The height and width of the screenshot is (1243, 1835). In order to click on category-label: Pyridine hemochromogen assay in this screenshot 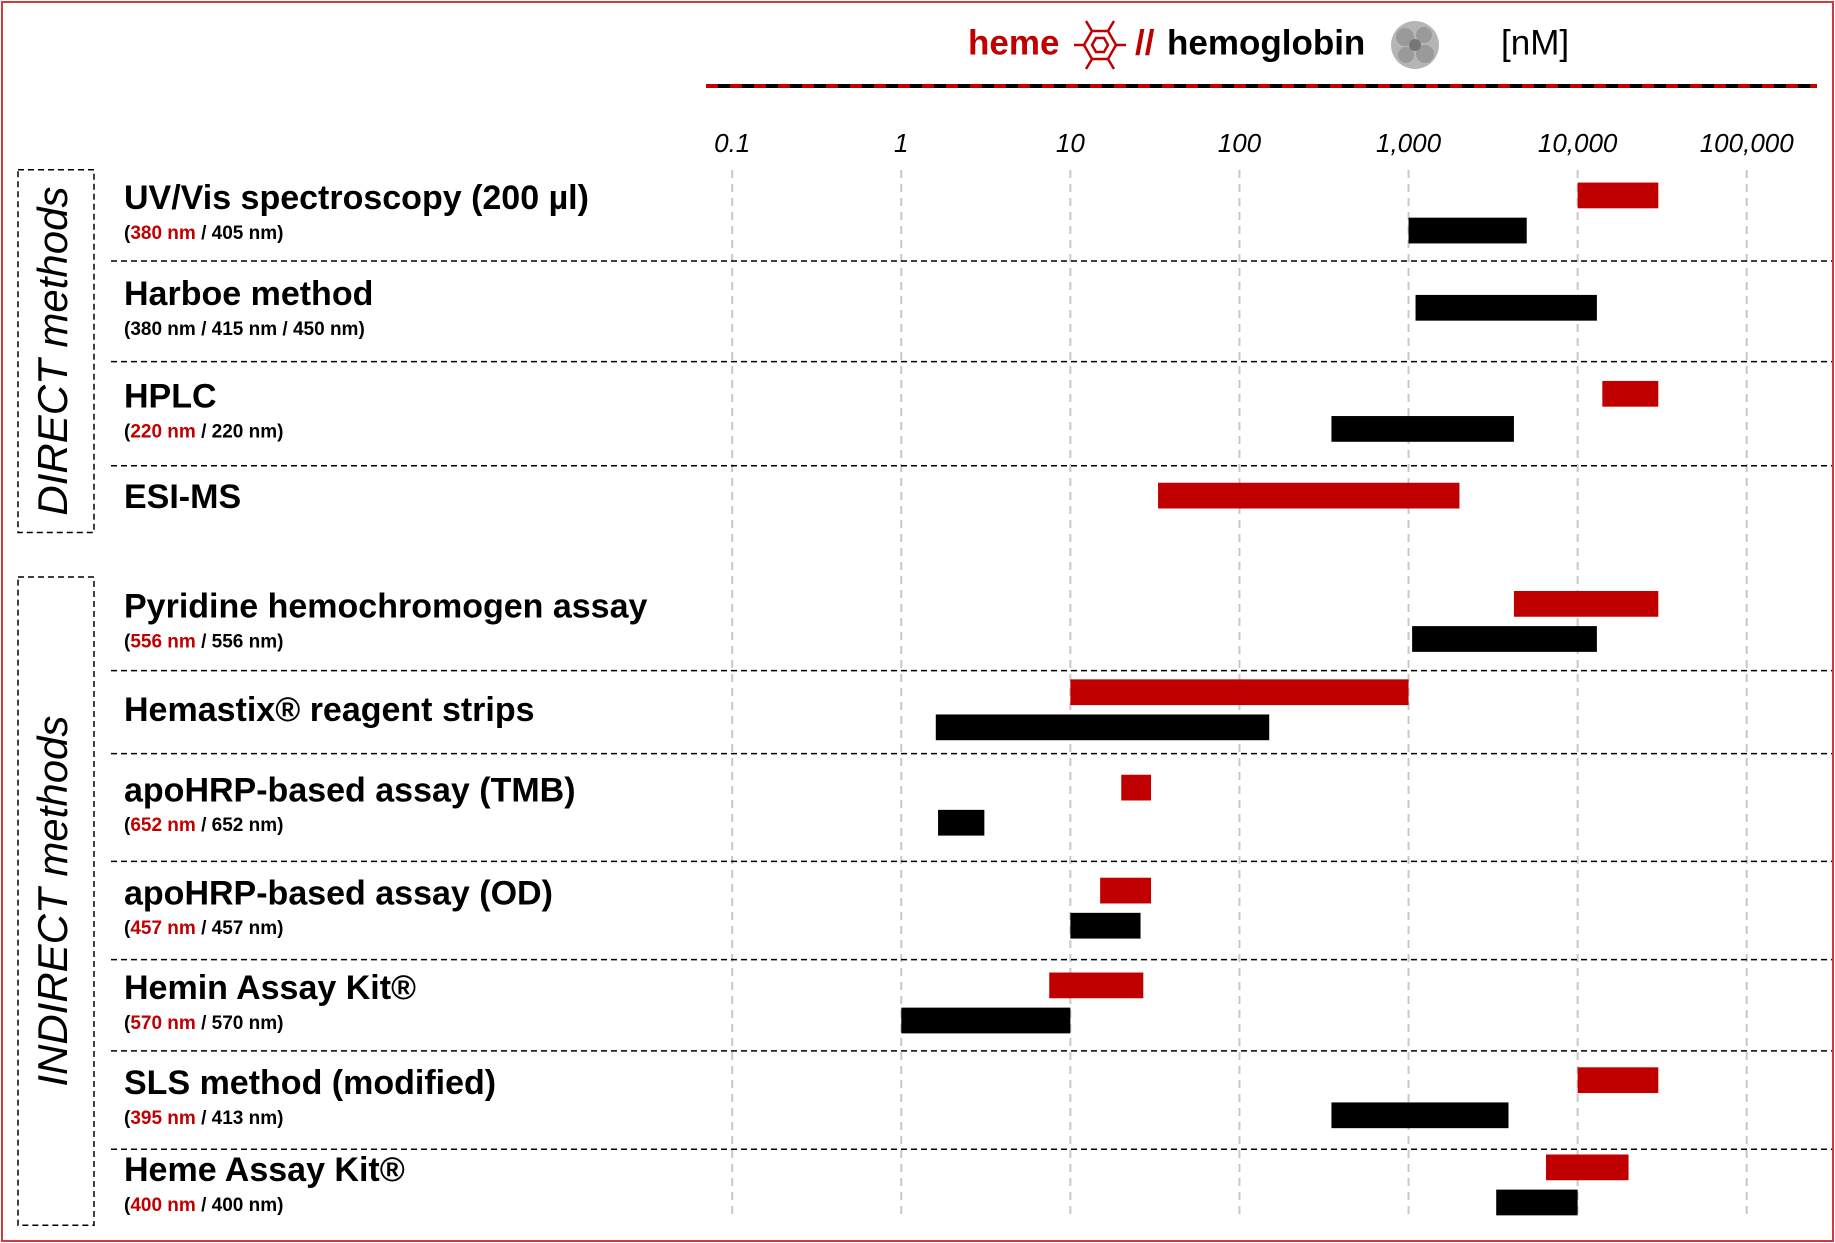, I will do `click(385, 607)`.